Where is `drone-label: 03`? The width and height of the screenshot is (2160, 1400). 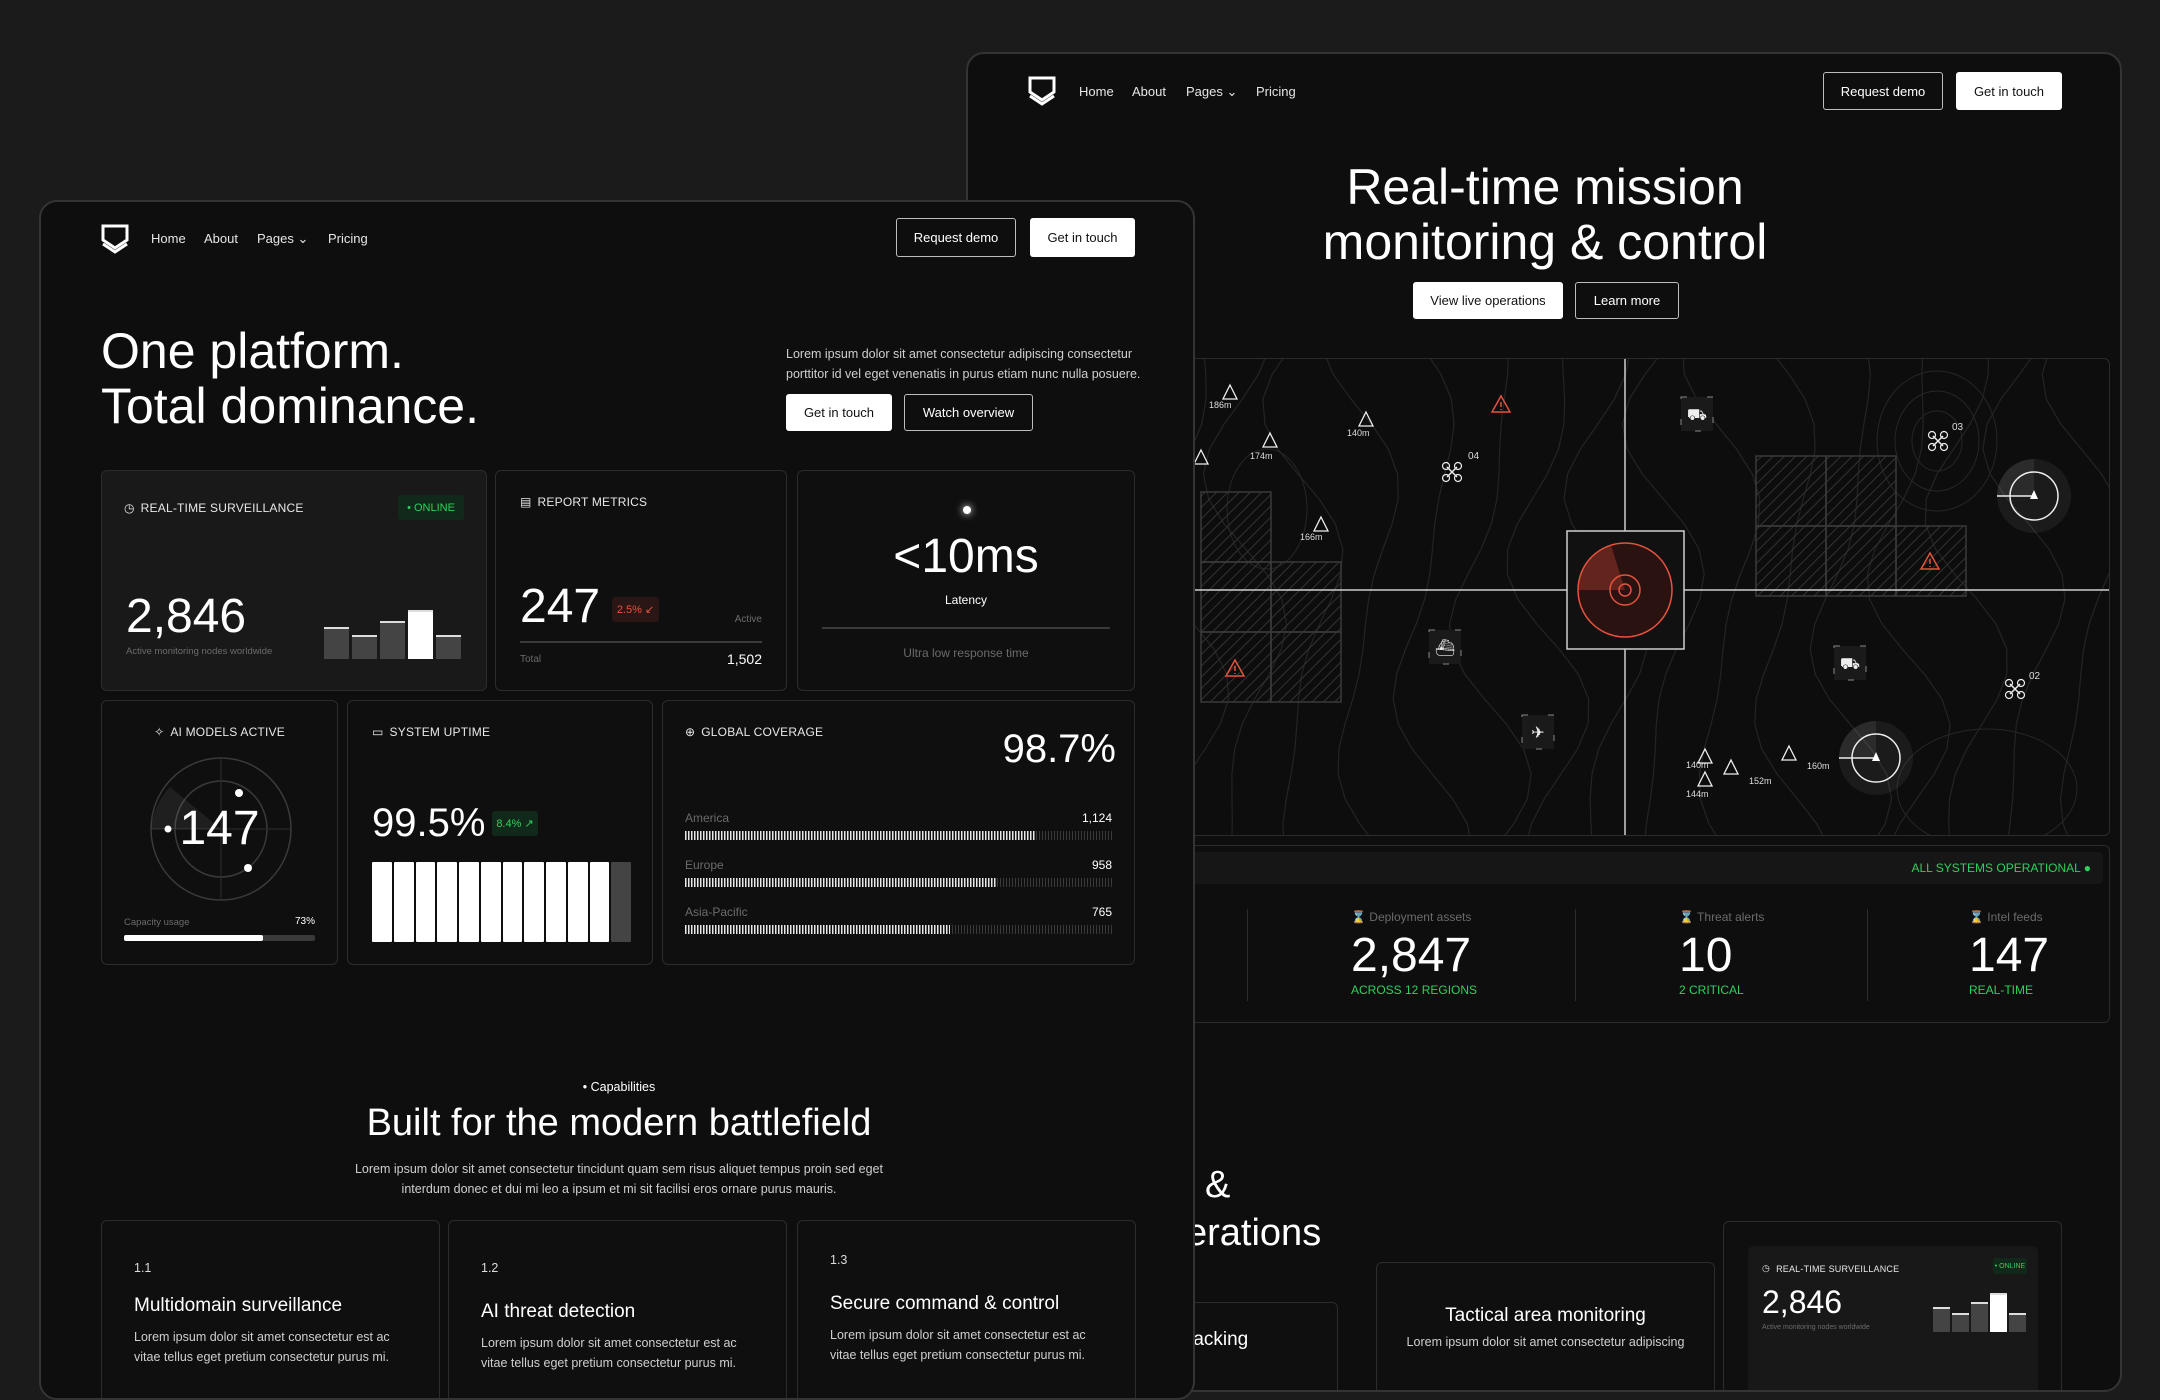
drone-label: 03 is located at coordinates (1958, 427).